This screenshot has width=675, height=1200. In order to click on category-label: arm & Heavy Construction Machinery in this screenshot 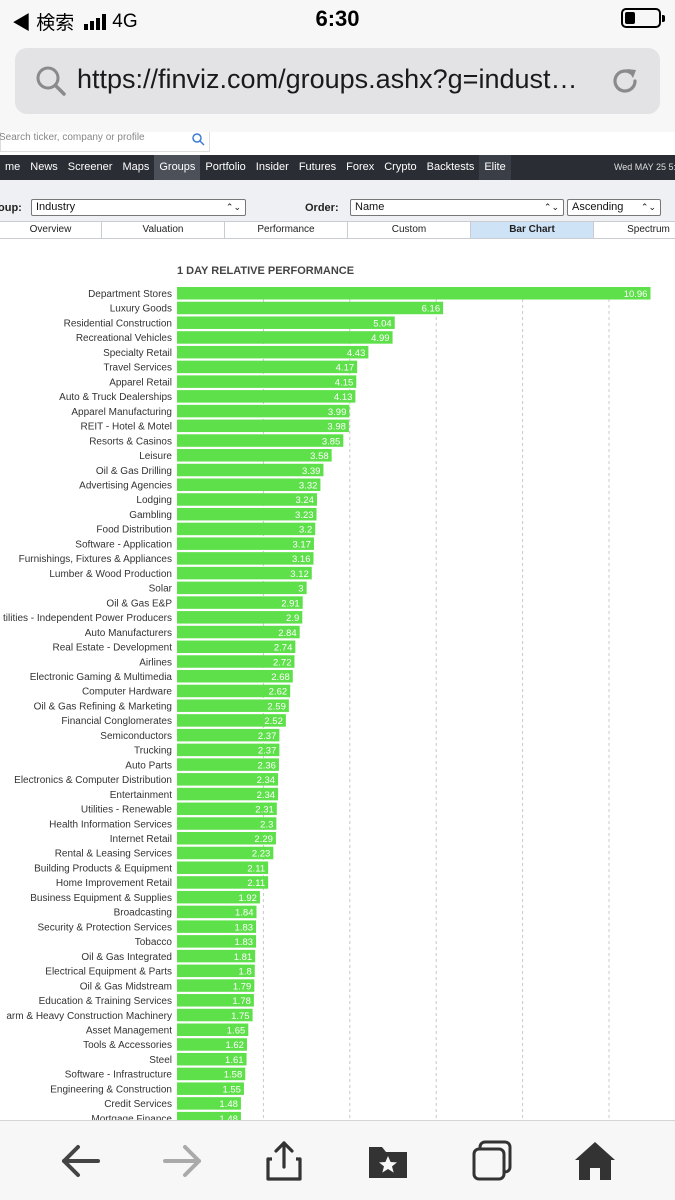, I will do `click(89, 1016)`.